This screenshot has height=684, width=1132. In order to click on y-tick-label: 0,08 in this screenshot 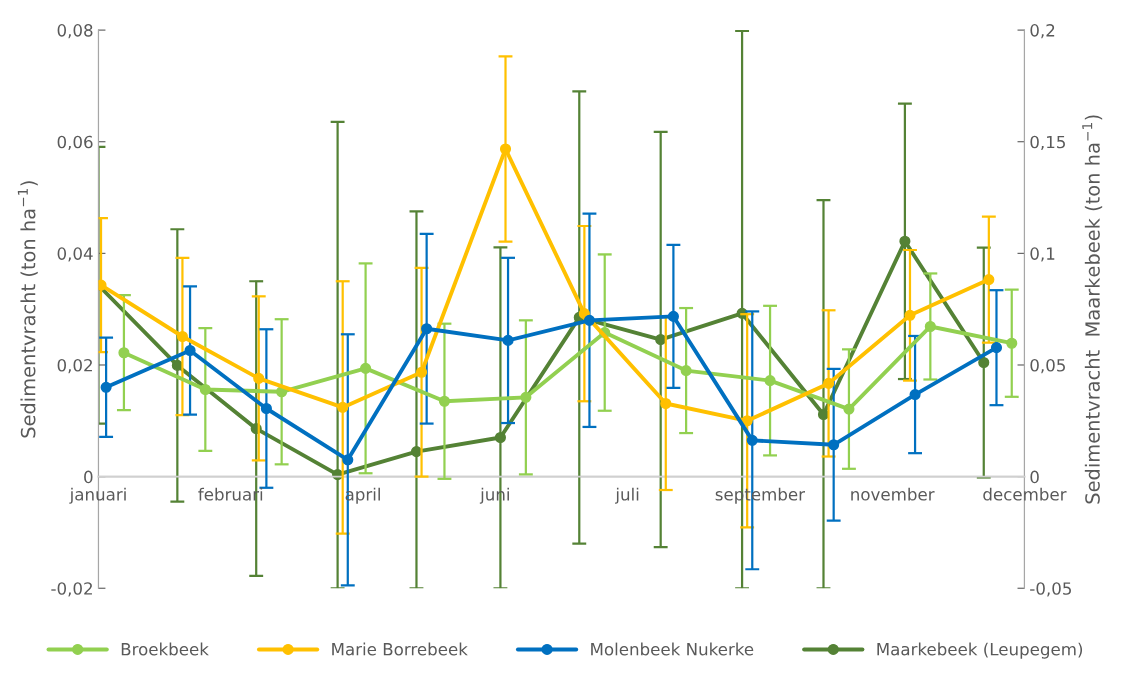, I will do `click(75, 31)`.